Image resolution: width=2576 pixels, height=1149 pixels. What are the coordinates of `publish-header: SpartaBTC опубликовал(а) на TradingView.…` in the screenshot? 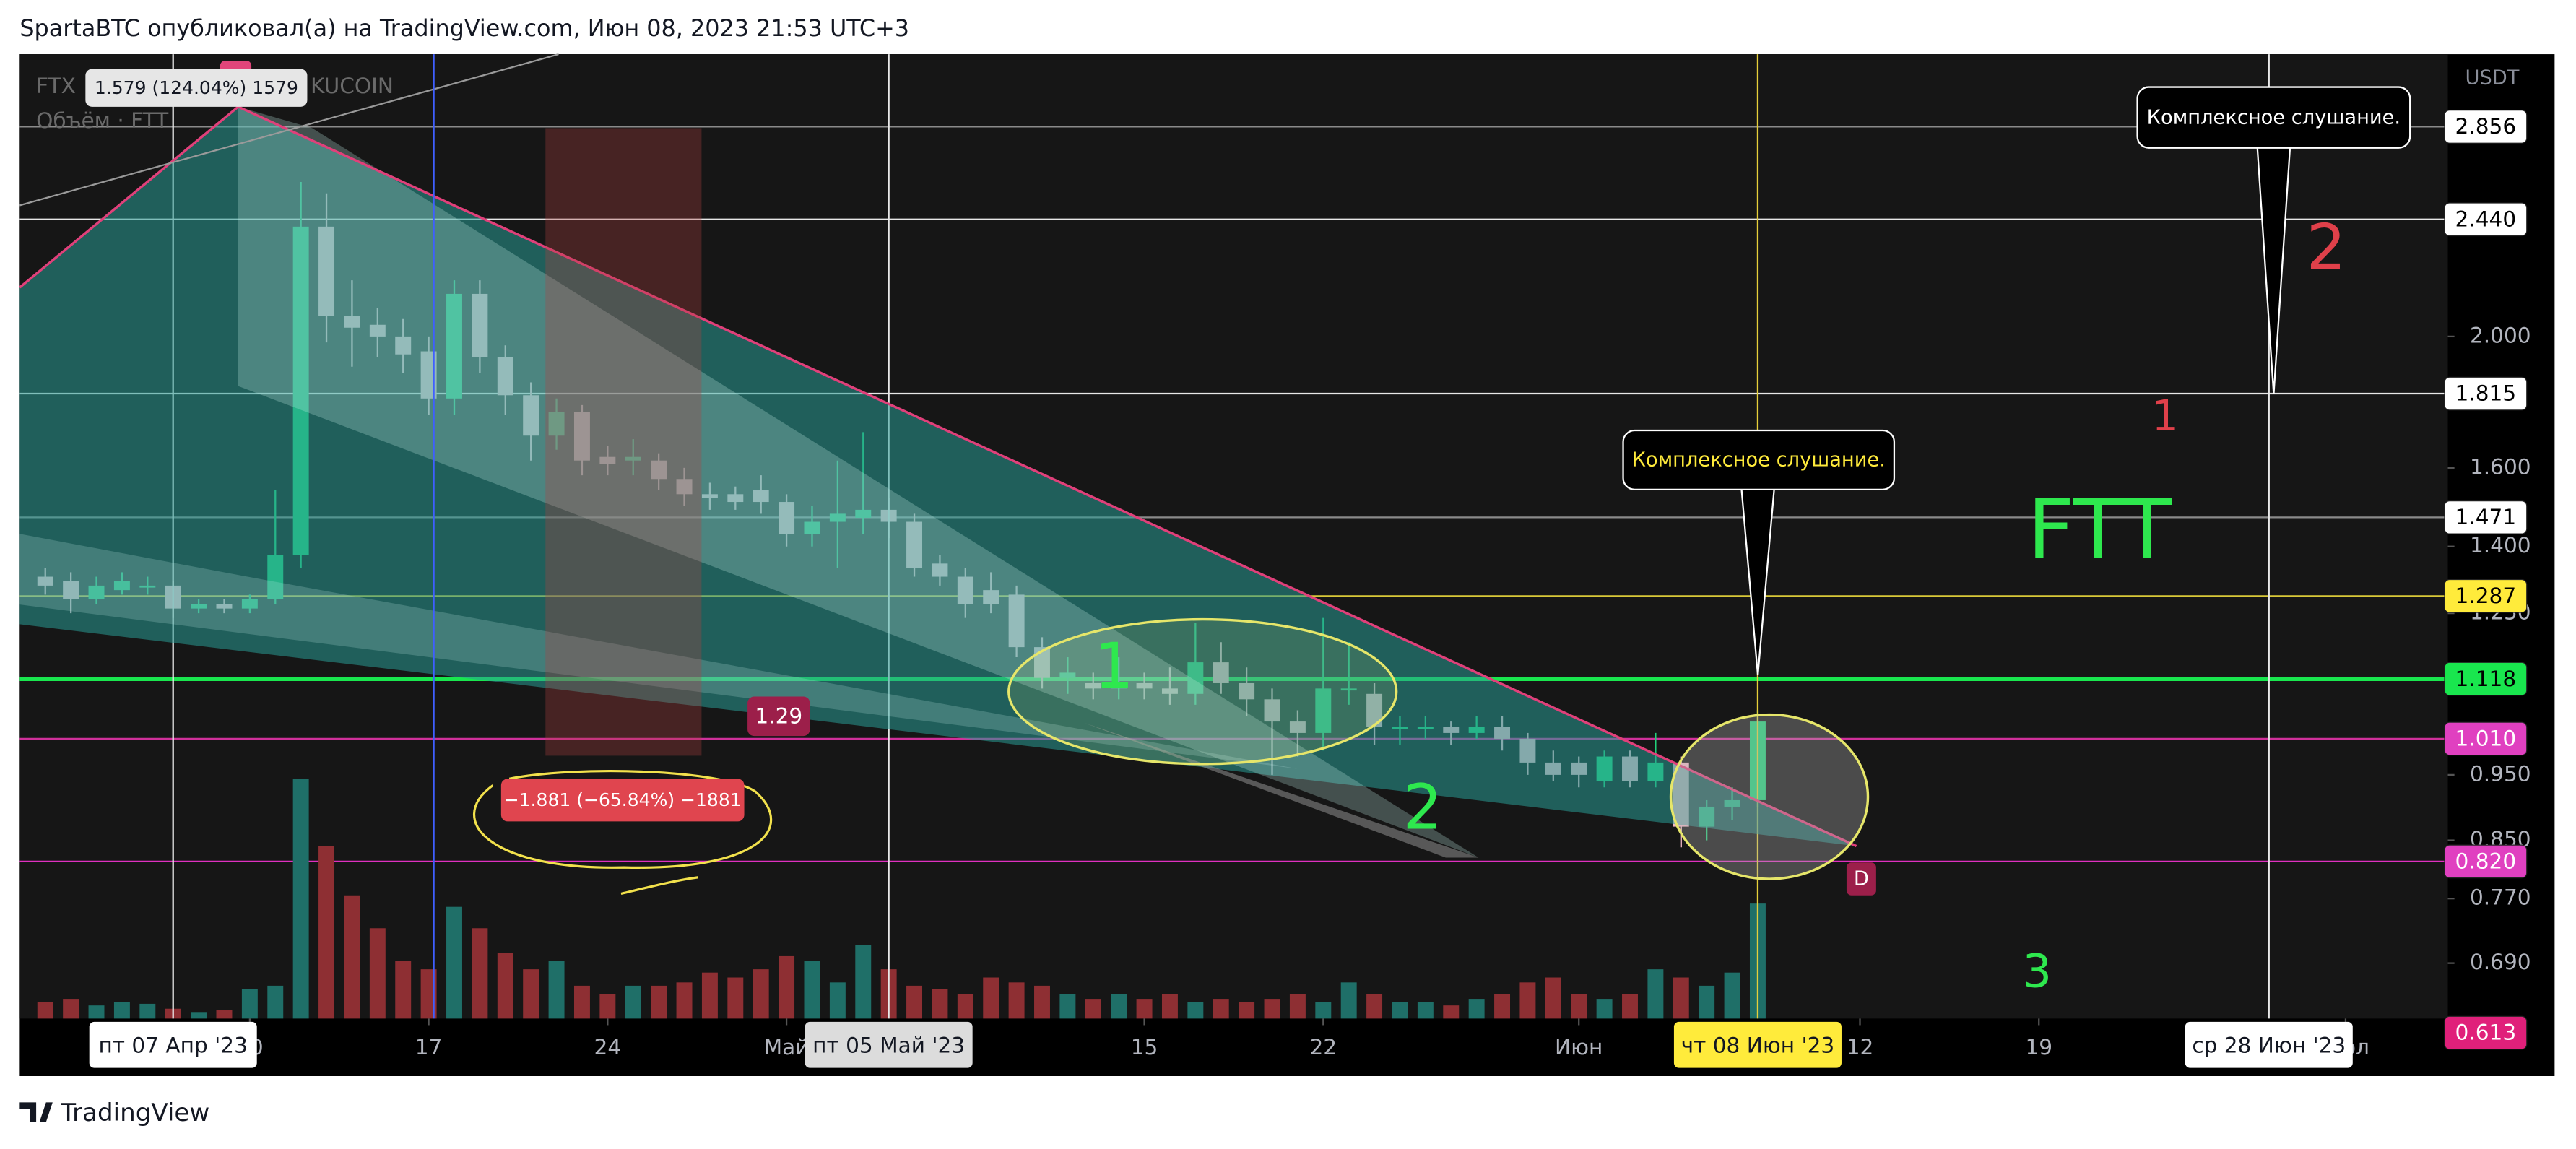 It's located at (464, 28).